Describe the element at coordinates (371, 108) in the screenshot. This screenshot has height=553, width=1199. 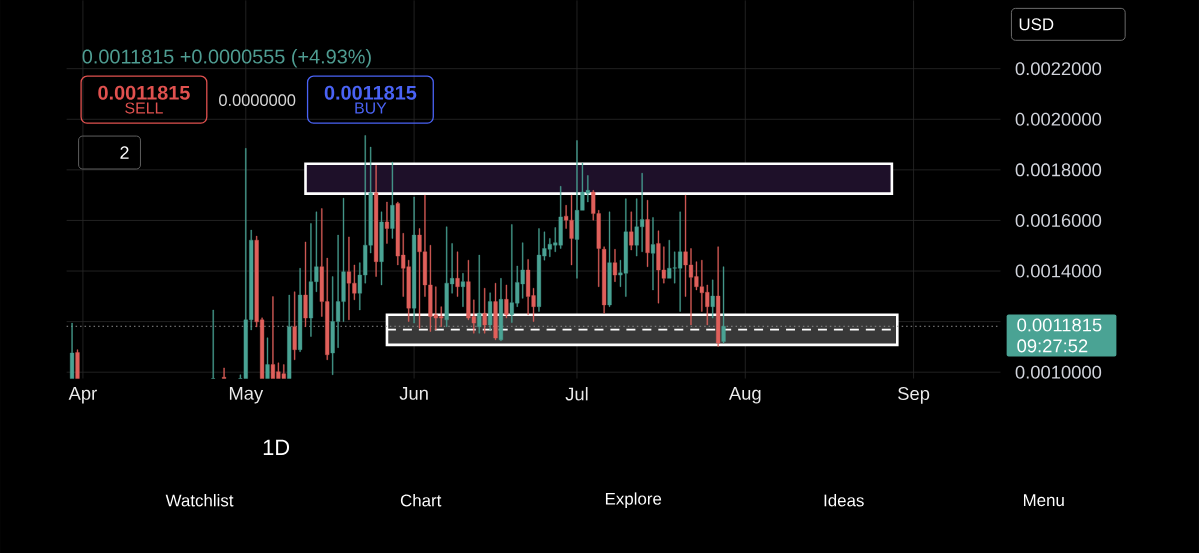
I see `annotation: BUY` at that location.